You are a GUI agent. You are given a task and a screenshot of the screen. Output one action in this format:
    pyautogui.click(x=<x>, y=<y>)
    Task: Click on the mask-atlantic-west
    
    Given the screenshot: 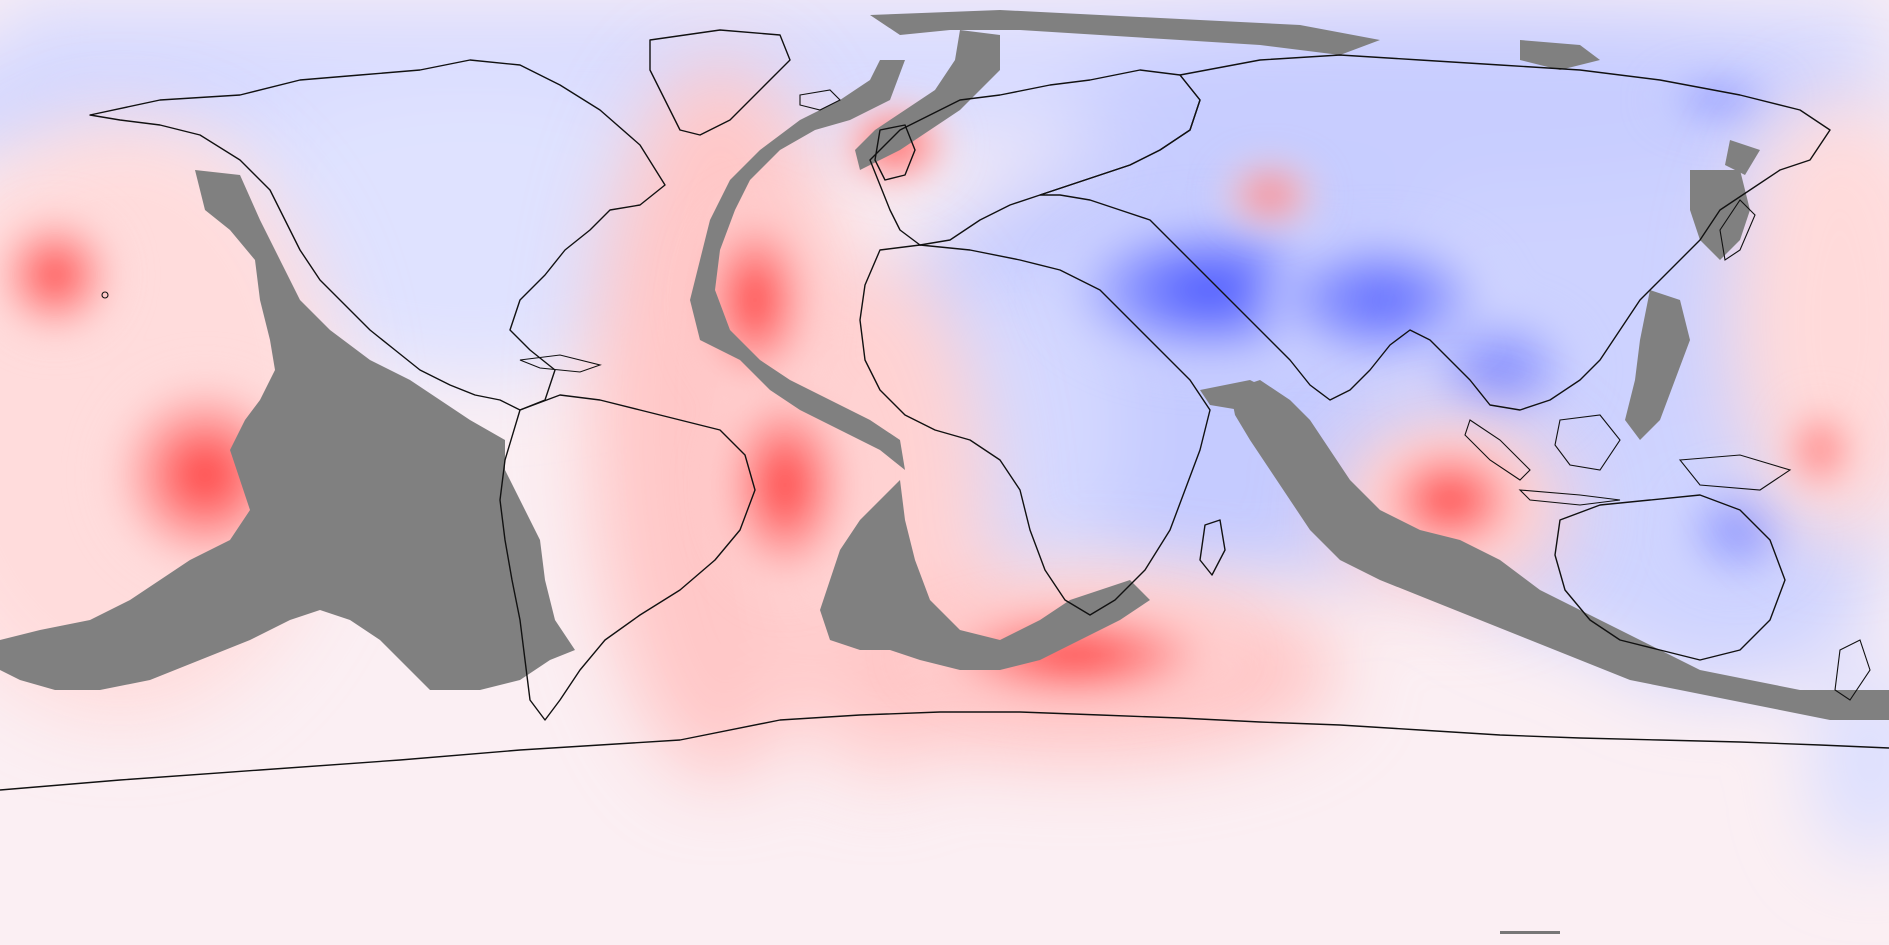 What is the action you would take?
    pyautogui.click(x=797, y=265)
    